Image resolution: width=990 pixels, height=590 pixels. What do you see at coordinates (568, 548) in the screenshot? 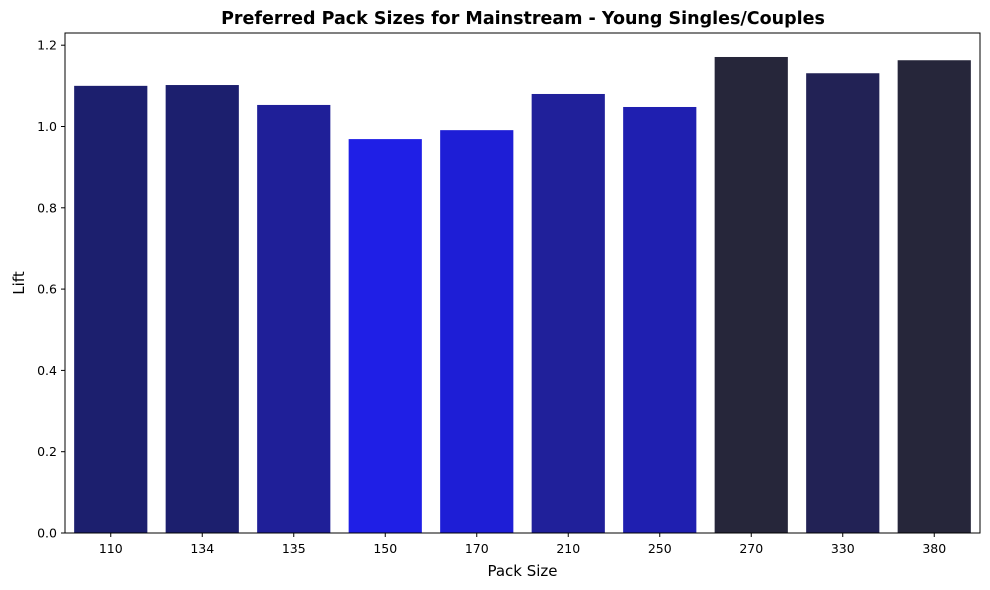
I see `x-tick-label-210: 210` at bounding box center [568, 548].